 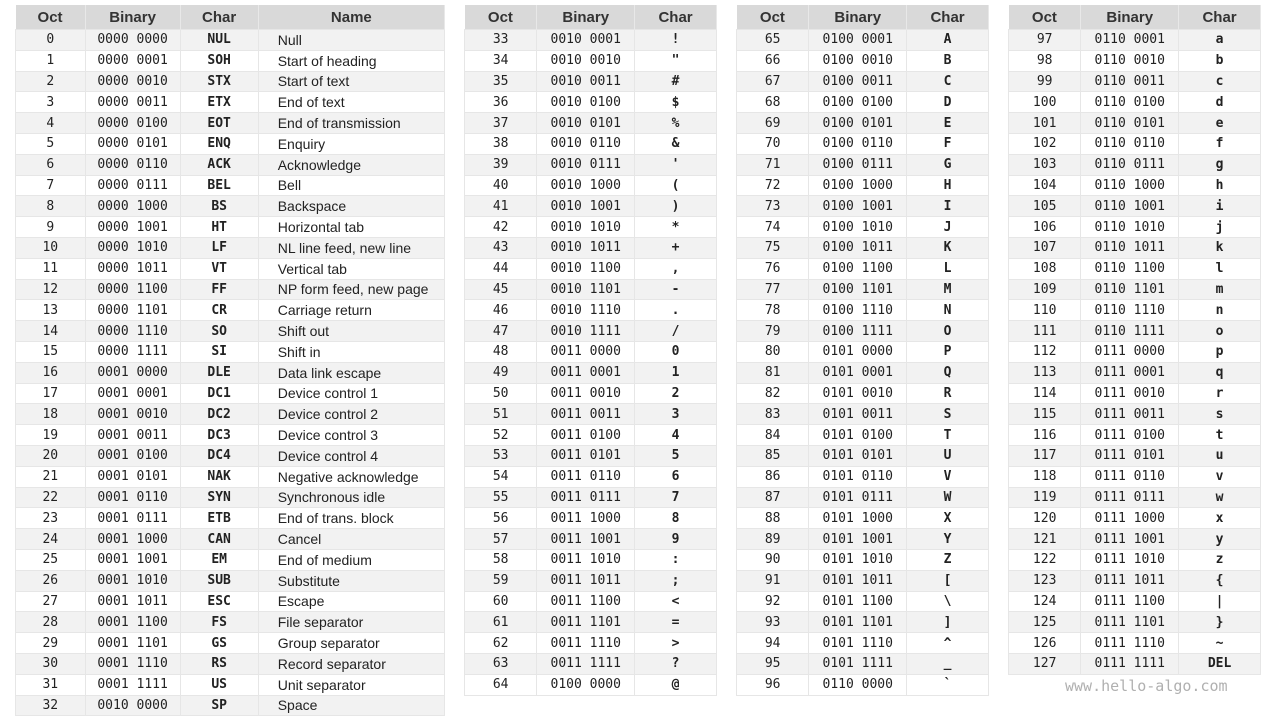 I want to click on table-row: 103 0110 0111 g, so click(x=1134, y=164).